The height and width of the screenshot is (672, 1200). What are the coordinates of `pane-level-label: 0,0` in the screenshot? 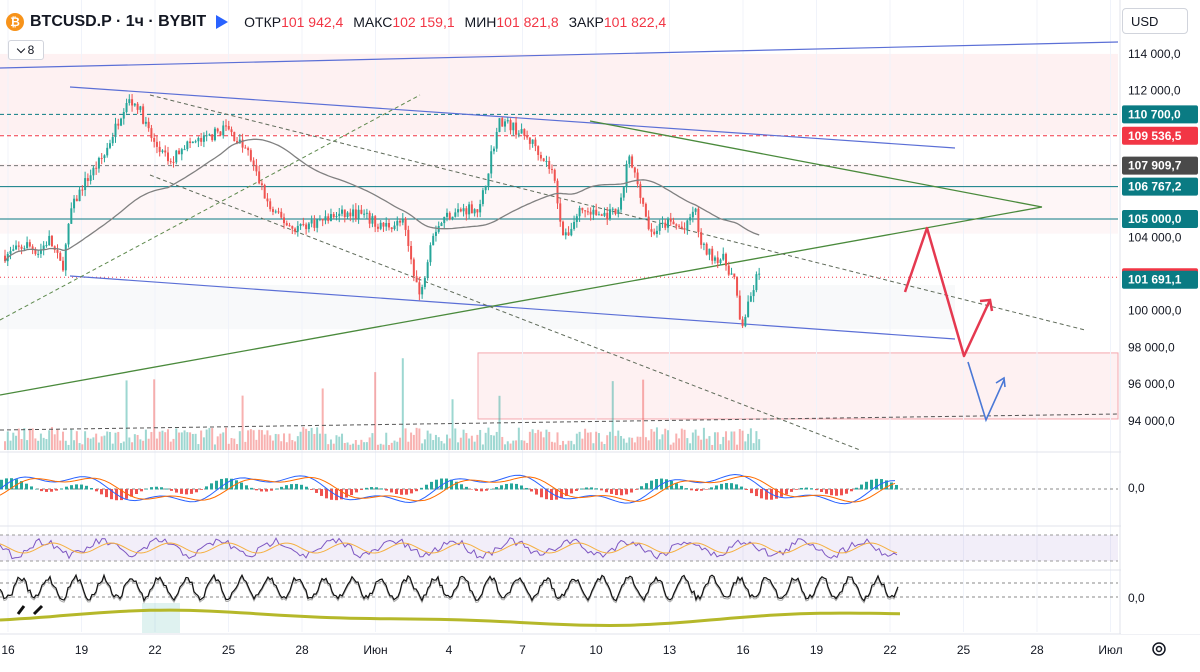 It's located at (1136, 488).